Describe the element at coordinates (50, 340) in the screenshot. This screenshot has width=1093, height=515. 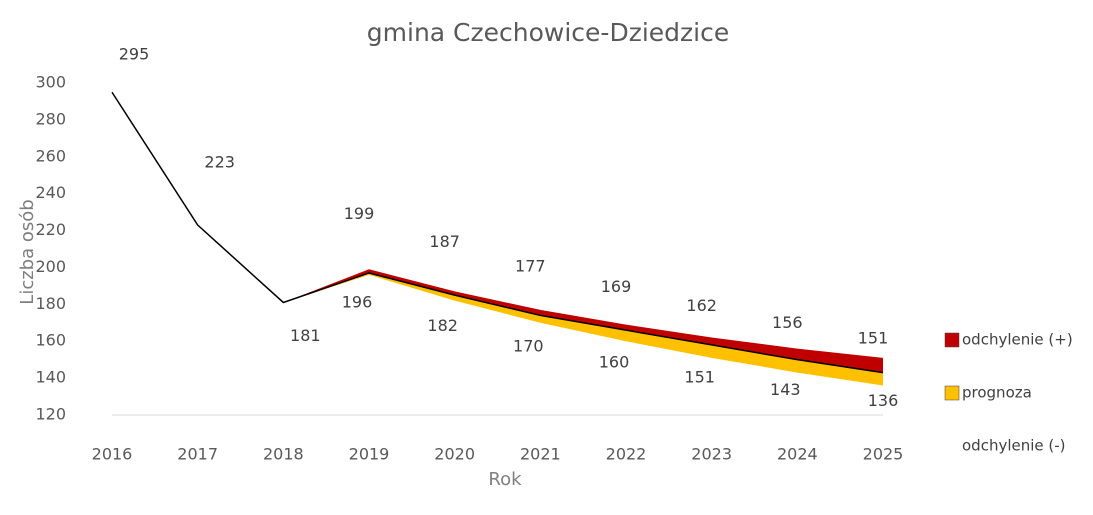
I see `y-tick-label: 160` at that location.